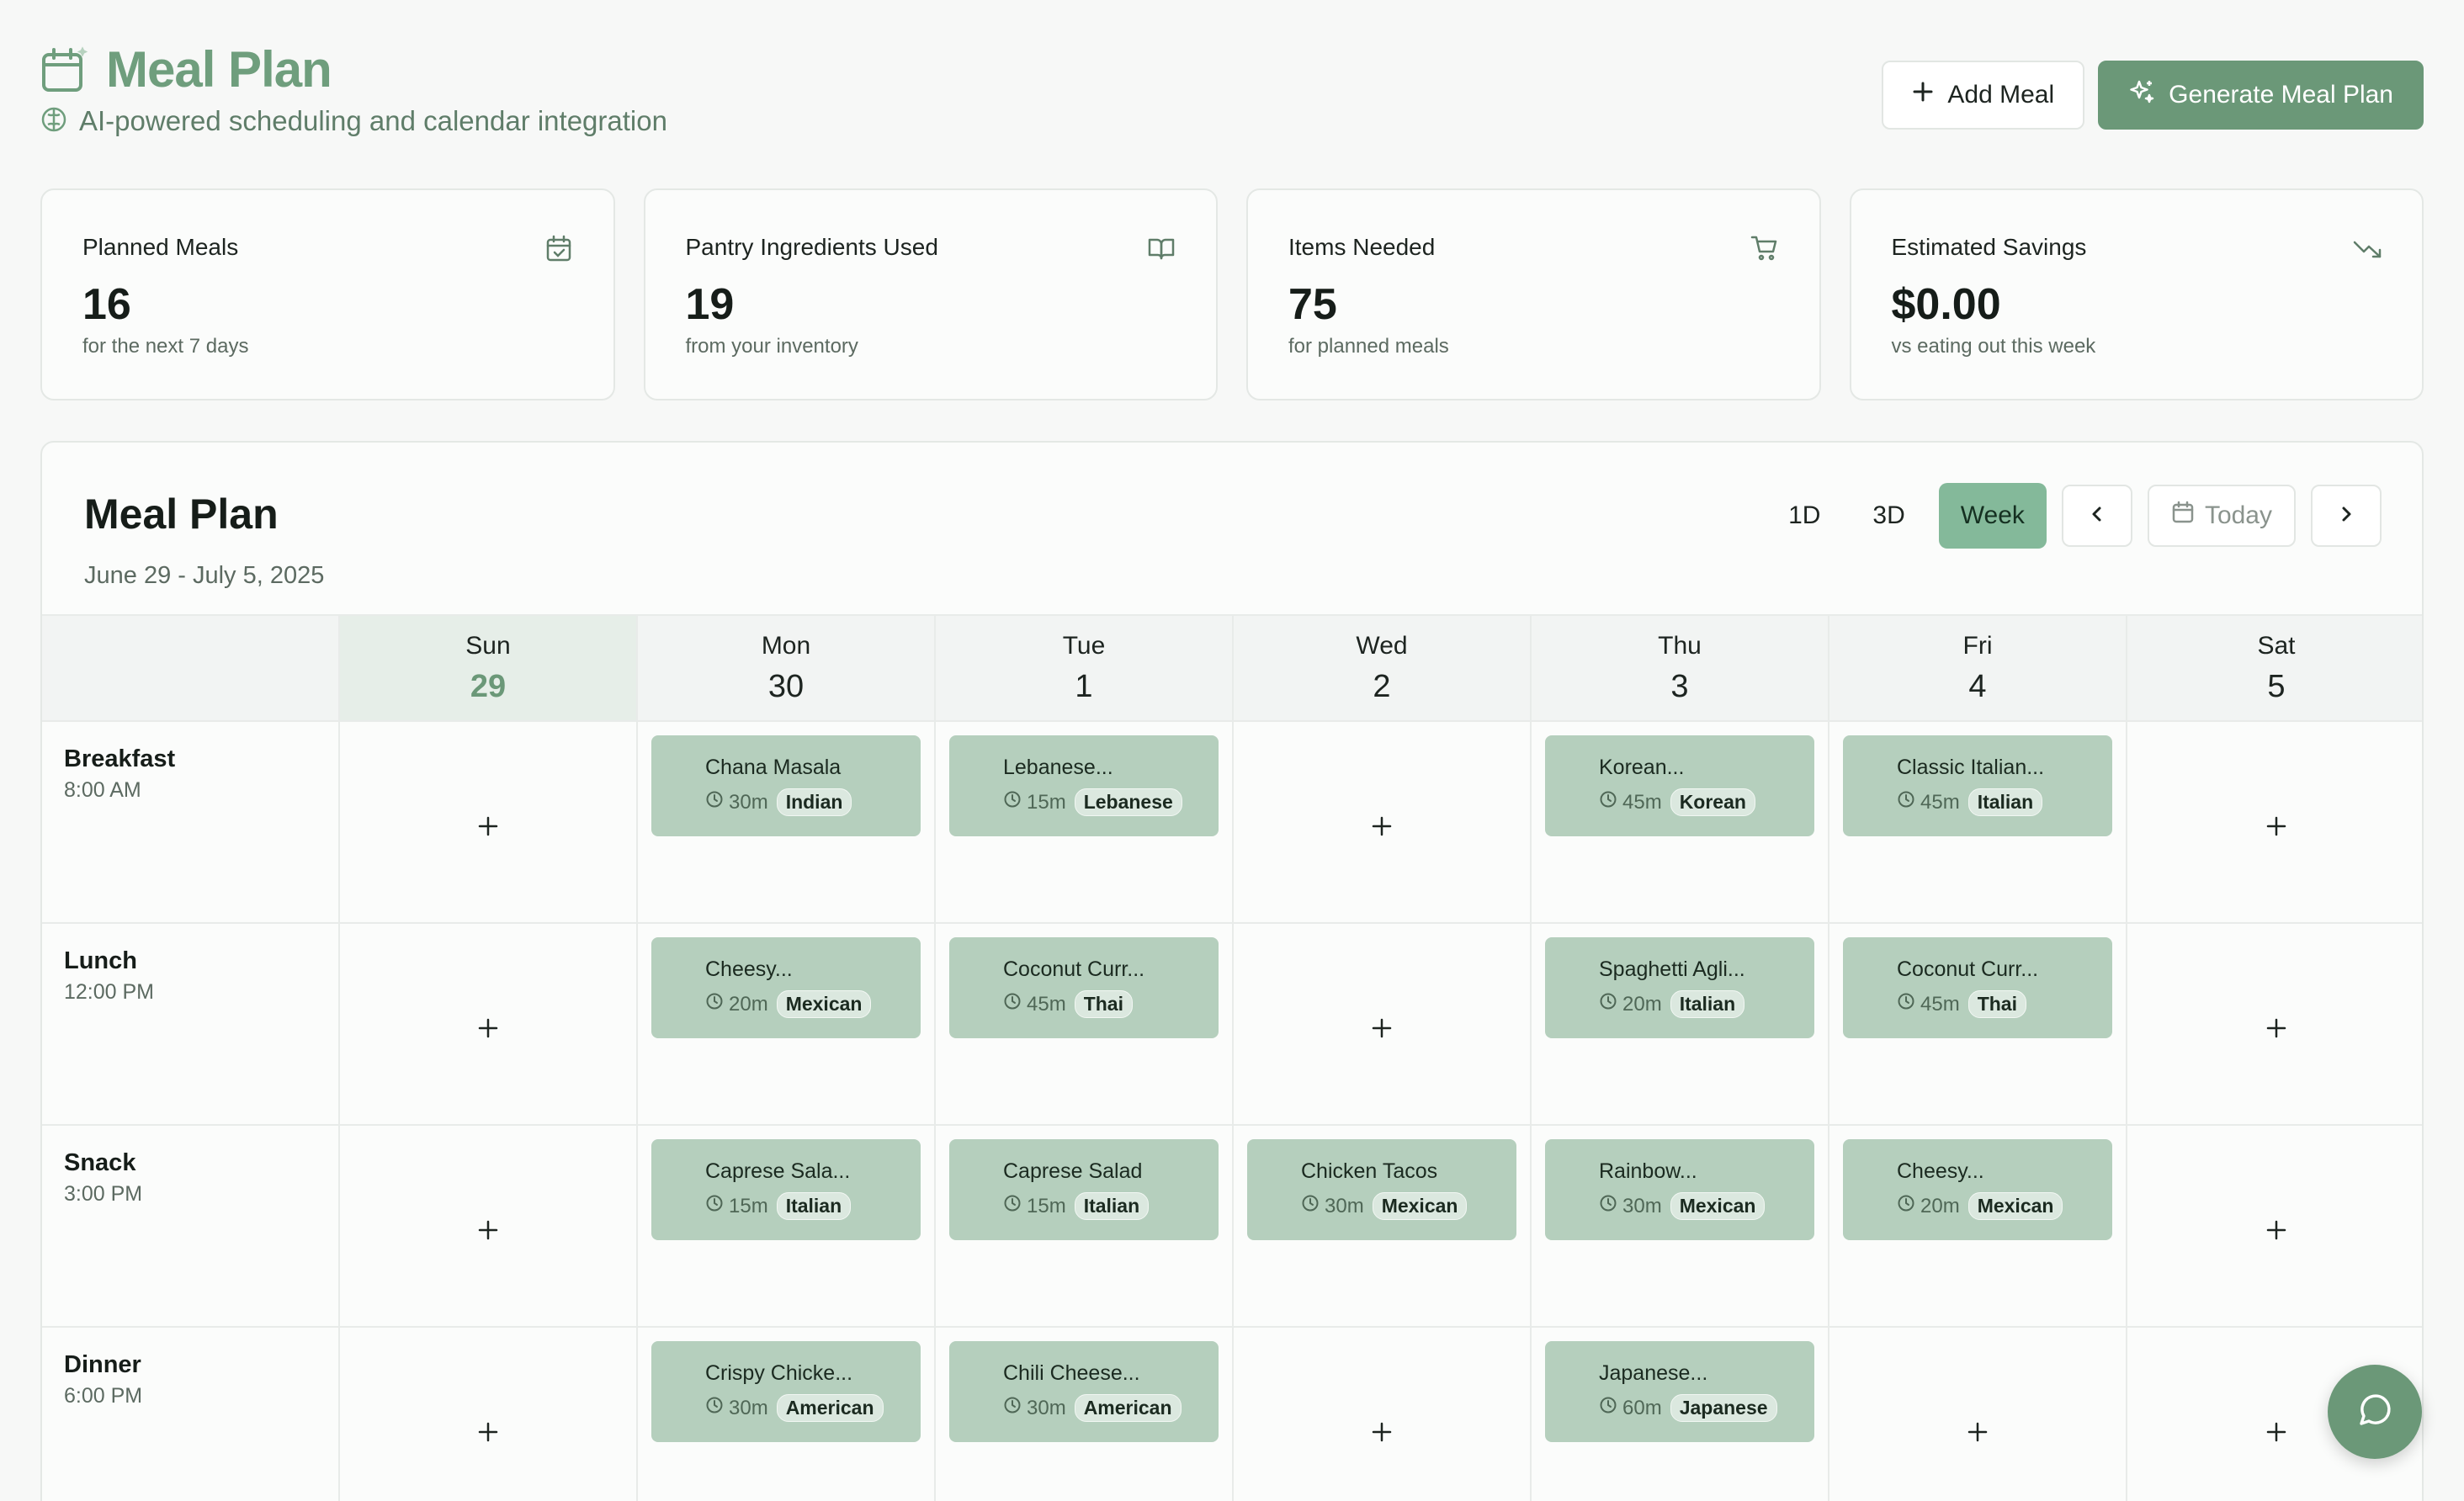 The image size is (2464, 1501). Describe the element at coordinates (106, 304) in the screenshot. I see `stat-value: 16` at that location.